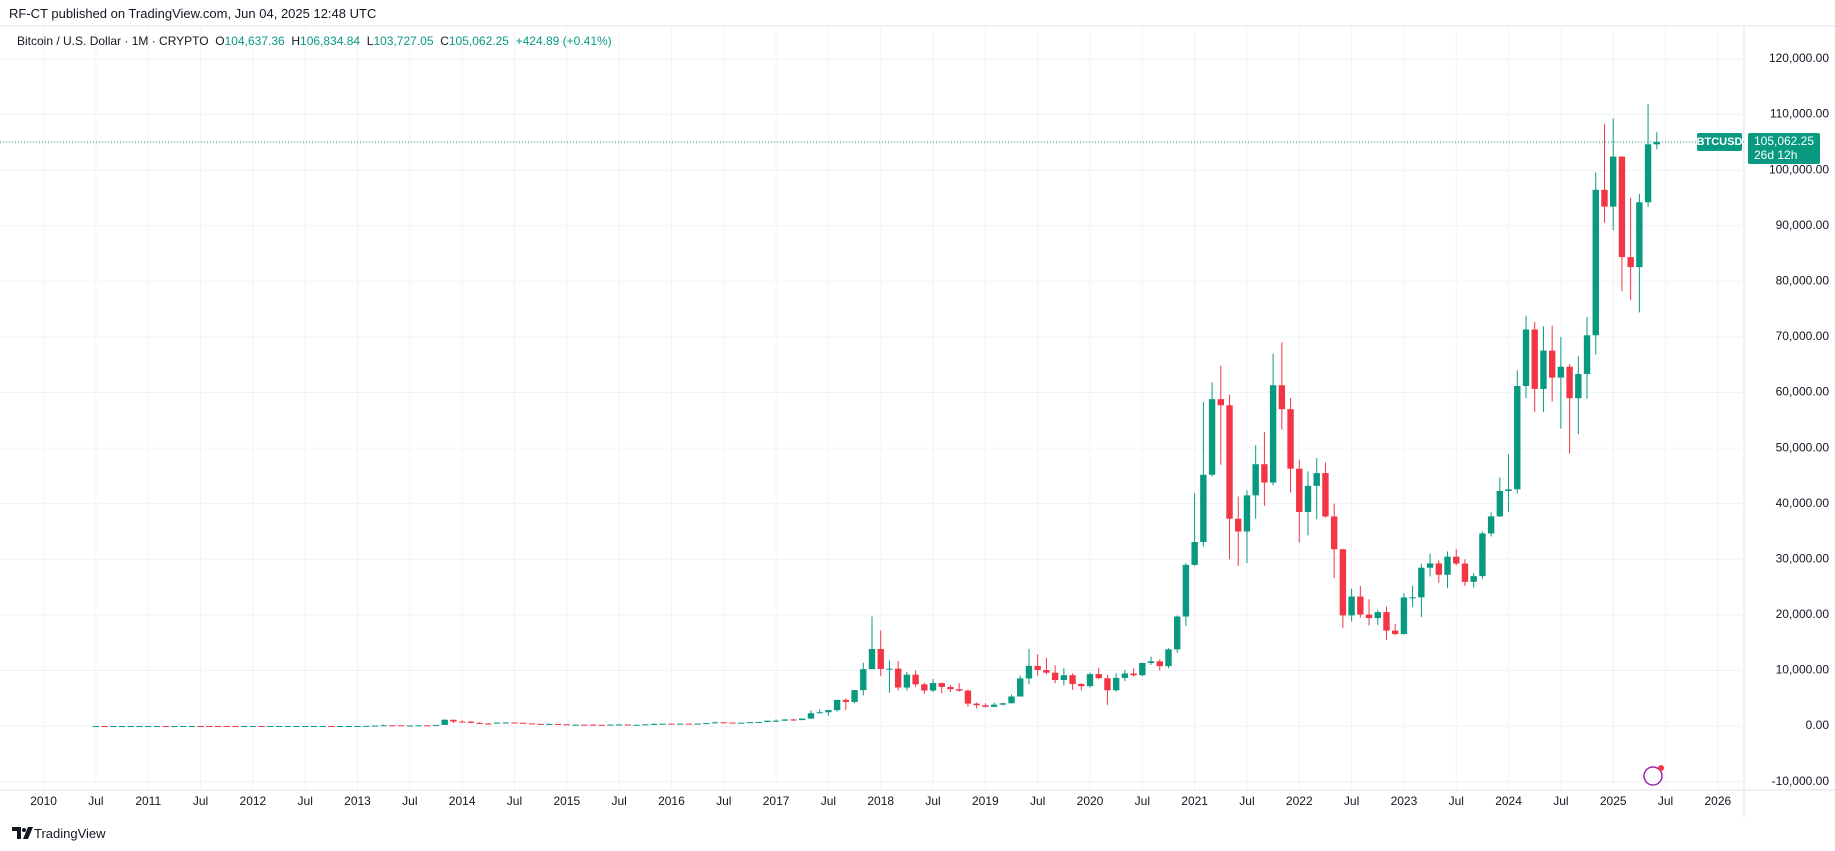 The image size is (1835, 851). What do you see at coordinates (330, 41) in the screenshot?
I see `ohlc-value: 106,834.84` at bounding box center [330, 41].